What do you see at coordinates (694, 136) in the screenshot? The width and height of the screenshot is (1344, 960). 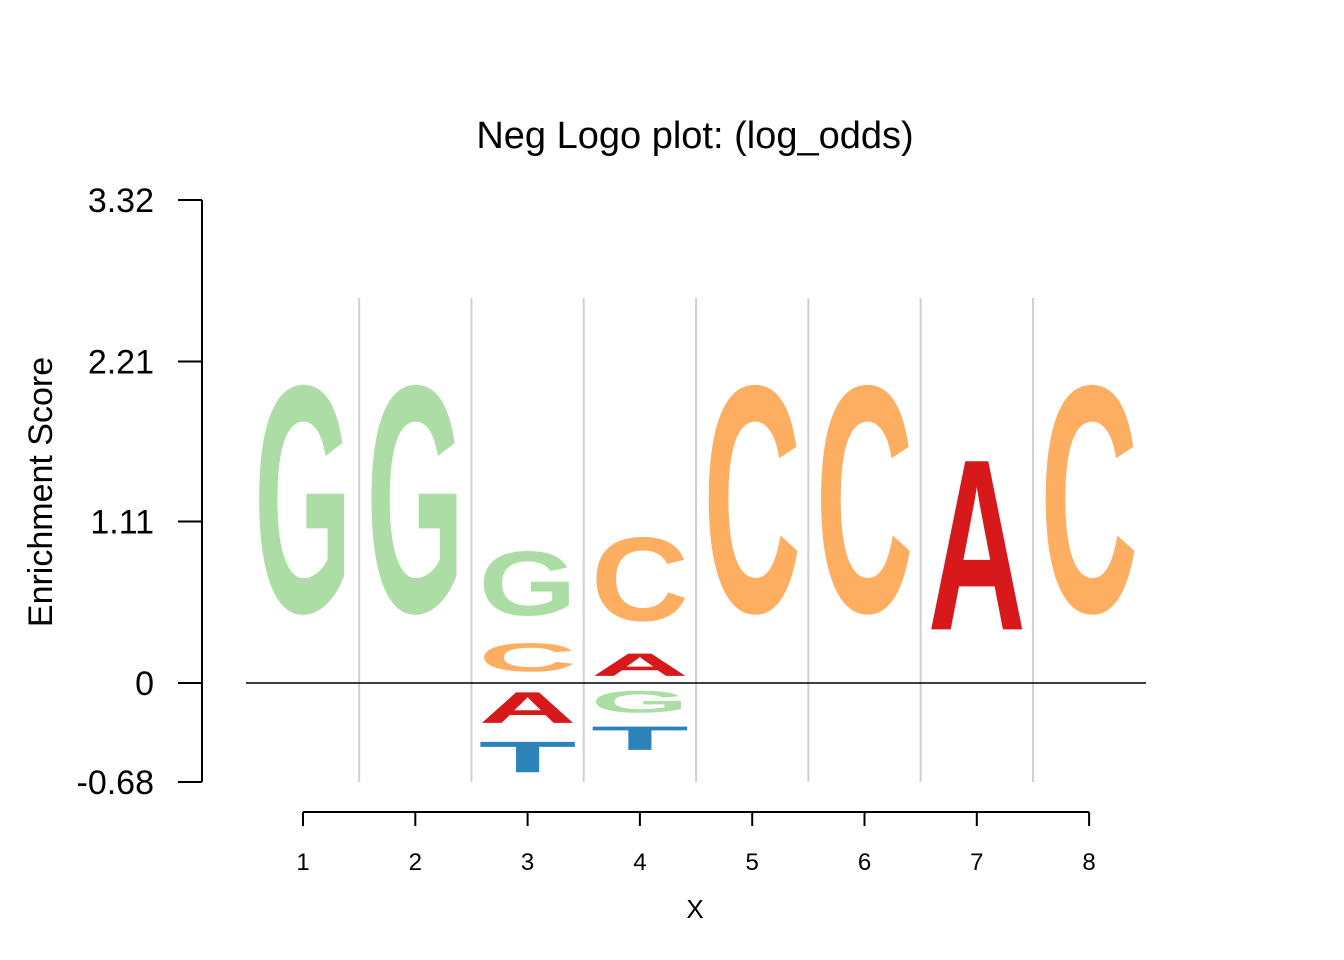 I see `chart-title: Neg Logo plot: (log_odds)` at bounding box center [694, 136].